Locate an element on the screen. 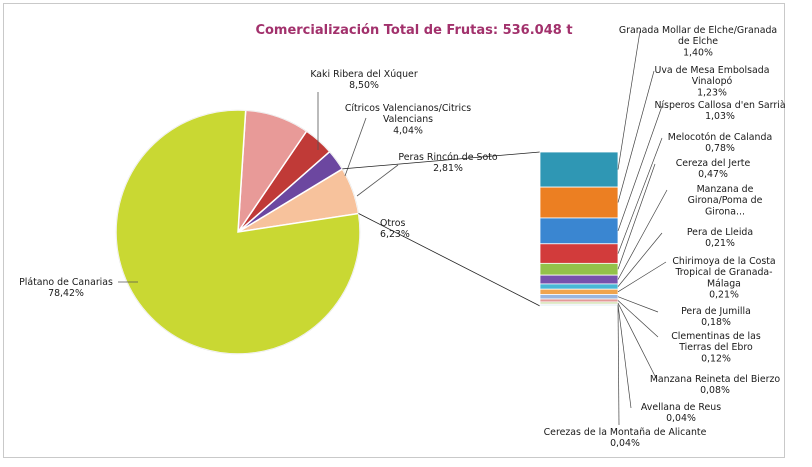 This screenshot has height=467, width=812. bar-label-pera-de-jumilla: Pera de Jumilla 0,18% is located at coordinates (716, 317).